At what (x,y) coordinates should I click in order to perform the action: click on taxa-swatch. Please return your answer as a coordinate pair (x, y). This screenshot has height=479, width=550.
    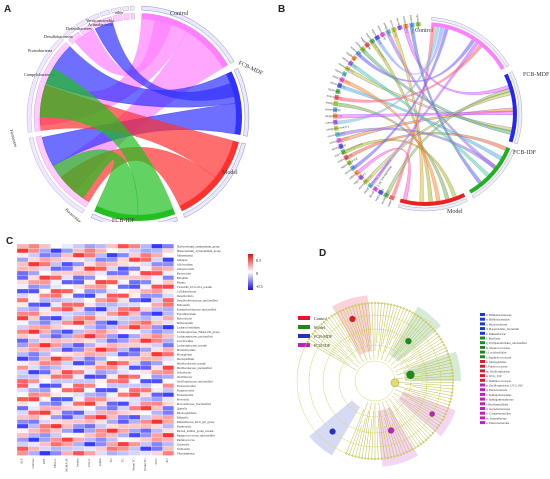
    Looking at the image, I should click on (482, 385).